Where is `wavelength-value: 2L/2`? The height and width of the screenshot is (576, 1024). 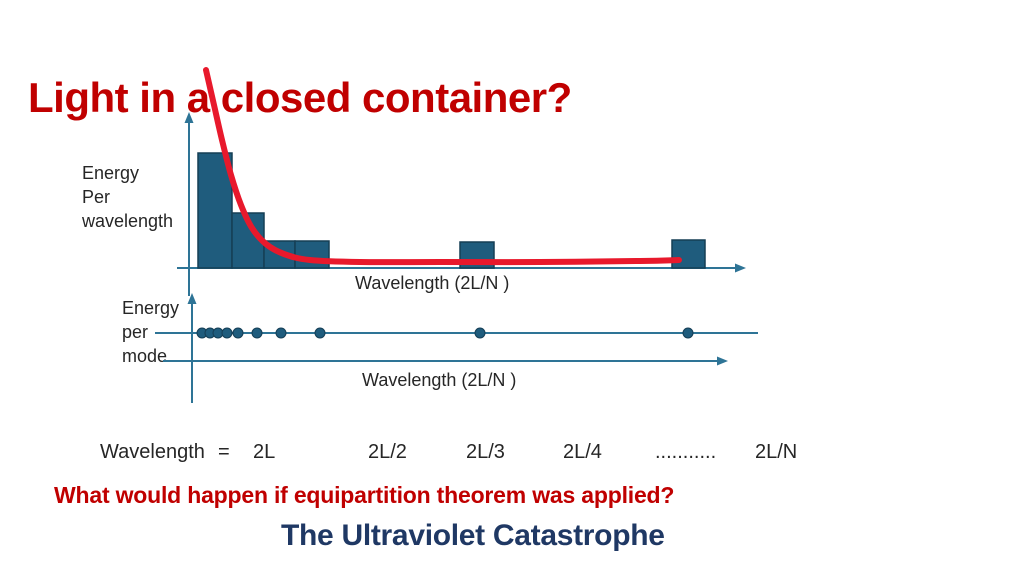
wavelength-value: 2L/2 is located at coordinates (387, 452).